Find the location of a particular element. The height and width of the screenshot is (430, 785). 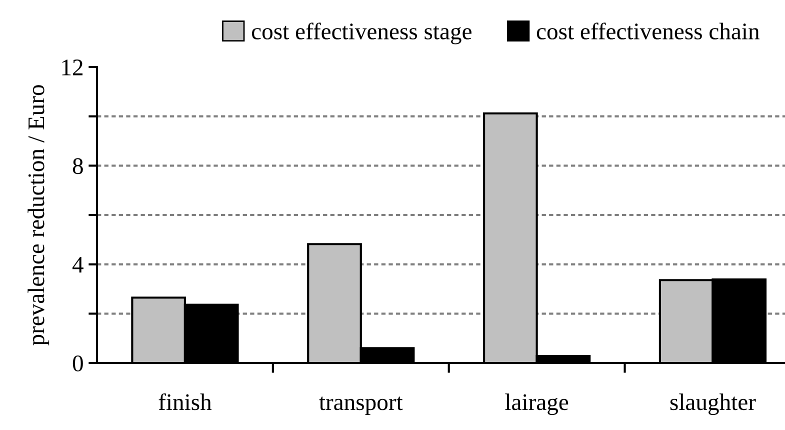

legend-label: cost effectiveness stage is located at coordinates (362, 33).